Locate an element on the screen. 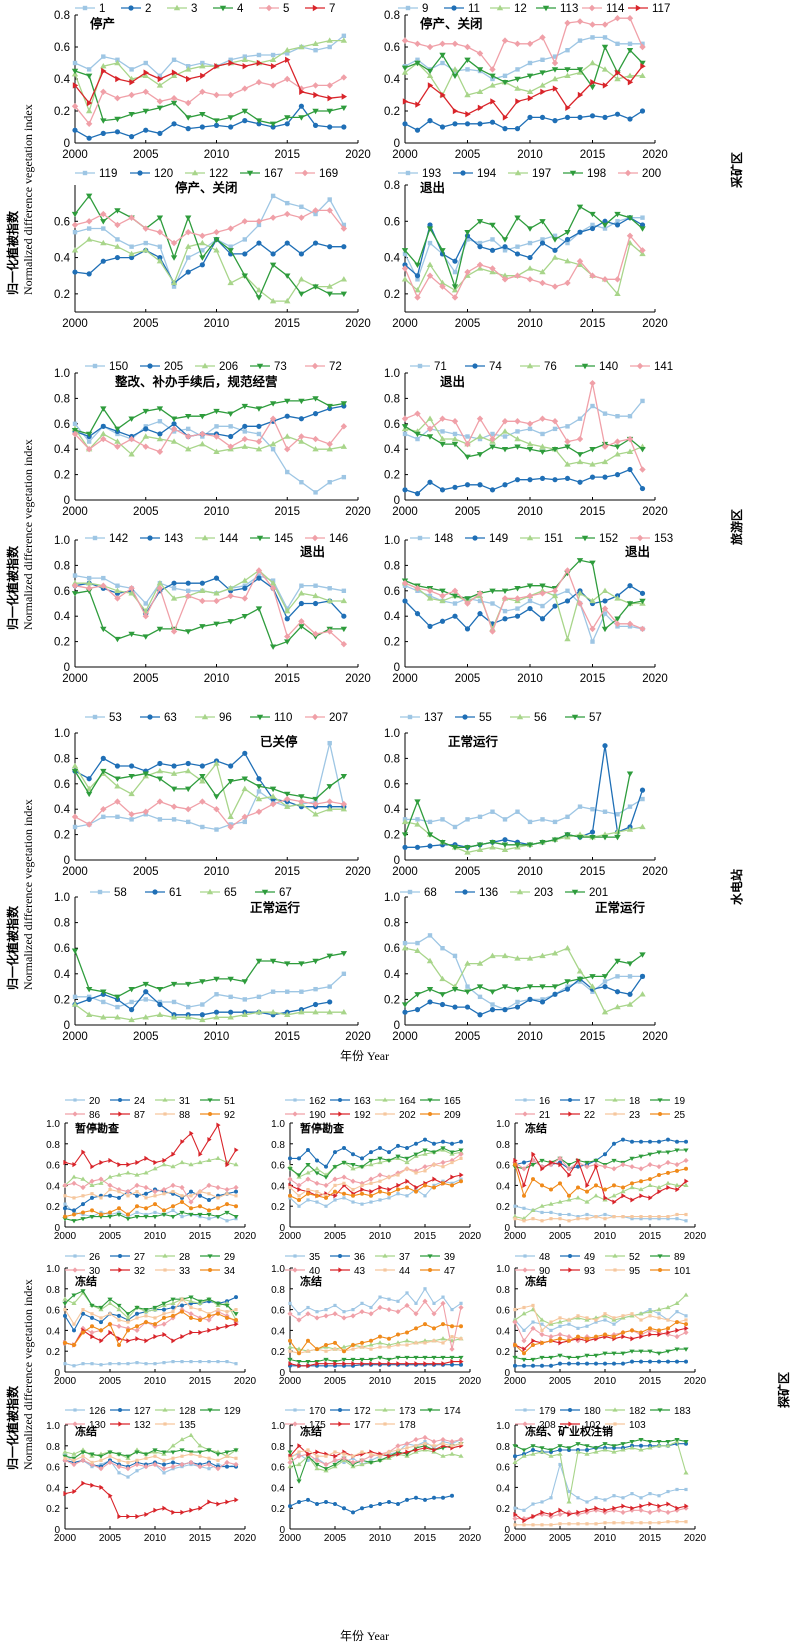  y-tick-label: 0.8 is located at coordinates (392, 16).